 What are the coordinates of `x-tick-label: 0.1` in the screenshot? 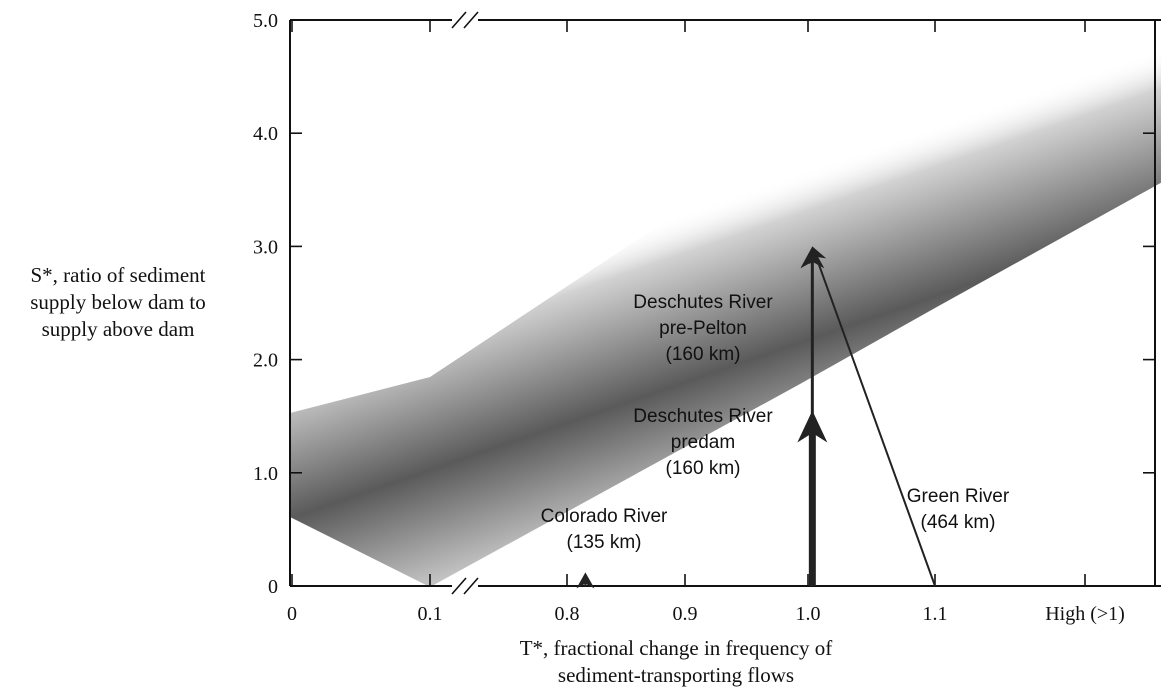 It's located at (430, 614).